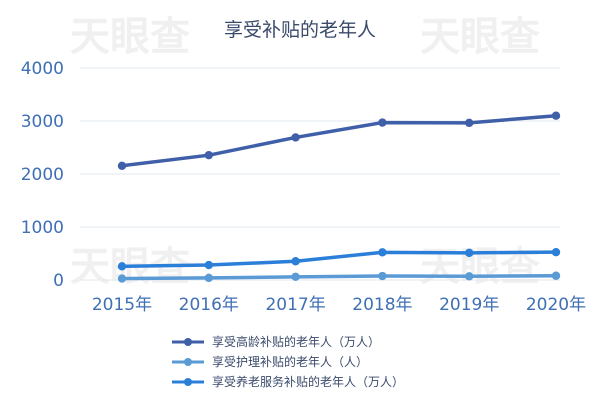 The width and height of the screenshot is (600, 400). What do you see at coordinates (42, 228) in the screenshot?
I see `y-tick-label: 1000` at bounding box center [42, 228].